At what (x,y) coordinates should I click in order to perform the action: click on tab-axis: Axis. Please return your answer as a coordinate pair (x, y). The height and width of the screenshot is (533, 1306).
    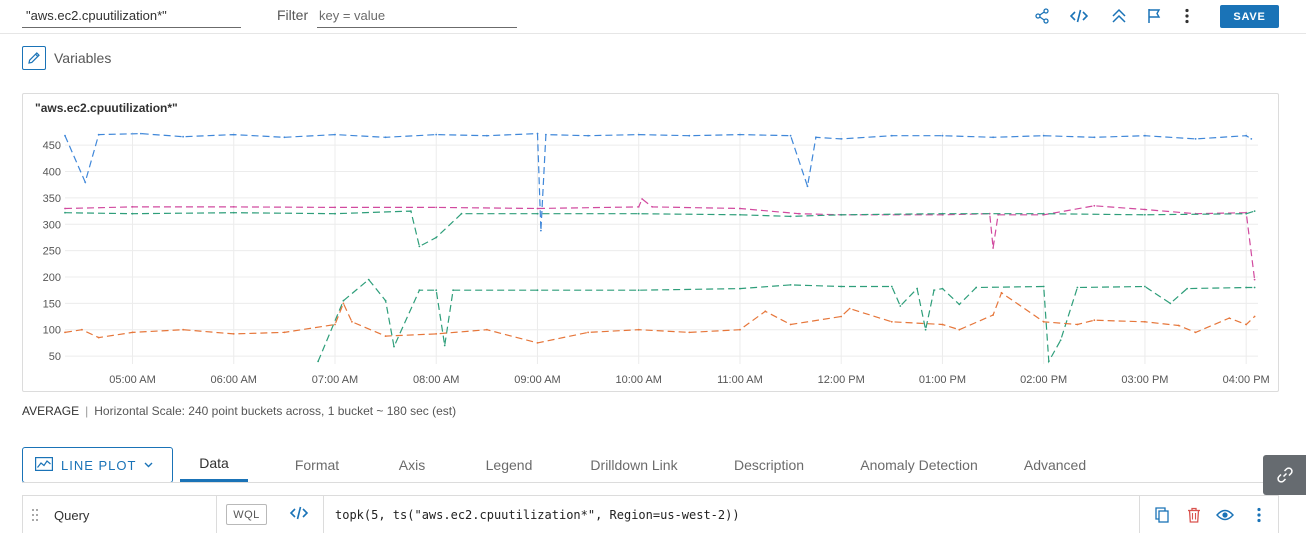
    Looking at the image, I should click on (412, 464).